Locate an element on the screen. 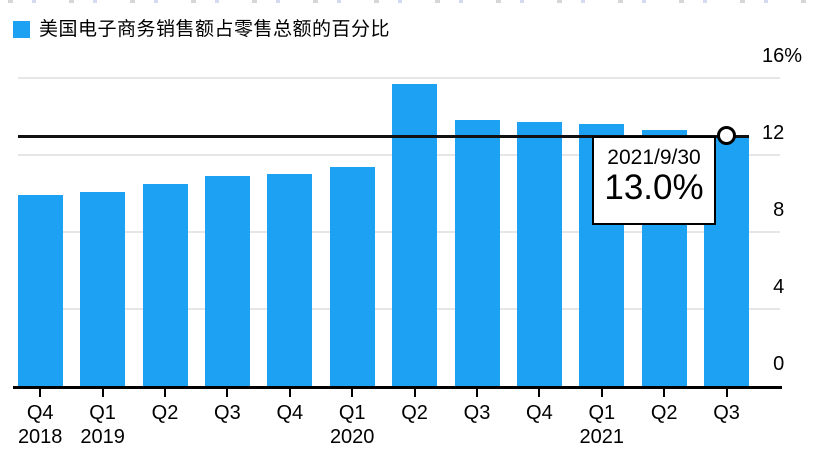 The width and height of the screenshot is (824, 458). x-axis-label-2021-Q3: Q3 is located at coordinates (726, 413).